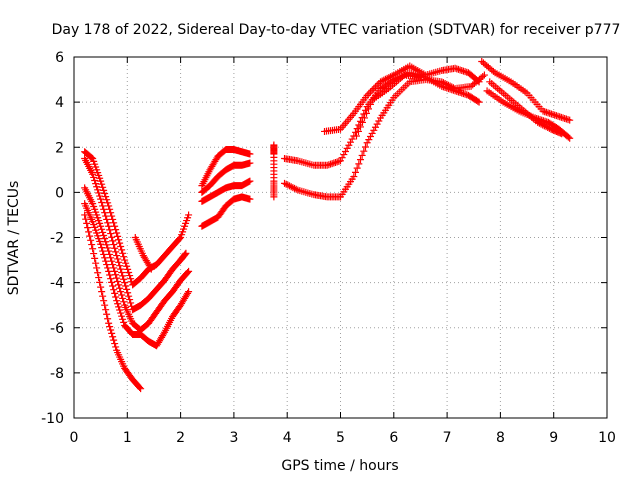 Image resolution: width=640 pixels, height=480 pixels. What do you see at coordinates (59, 148) in the screenshot?
I see `y-tick-label: 2` at bounding box center [59, 148].